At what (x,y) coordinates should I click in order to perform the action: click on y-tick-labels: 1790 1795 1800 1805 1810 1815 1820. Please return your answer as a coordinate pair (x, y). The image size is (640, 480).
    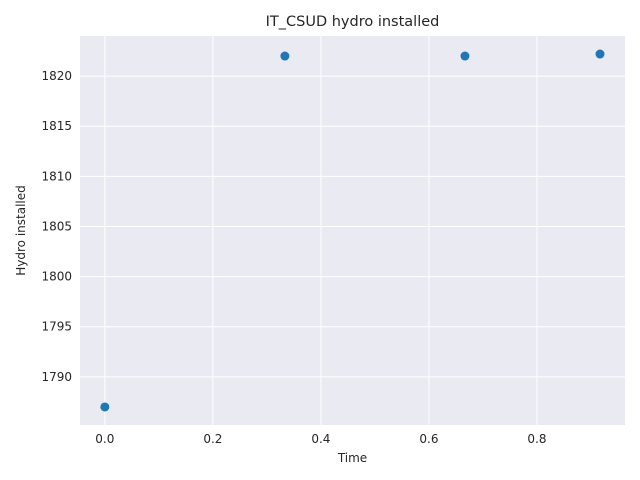
    Looking at the image, I should click on (56, 226).